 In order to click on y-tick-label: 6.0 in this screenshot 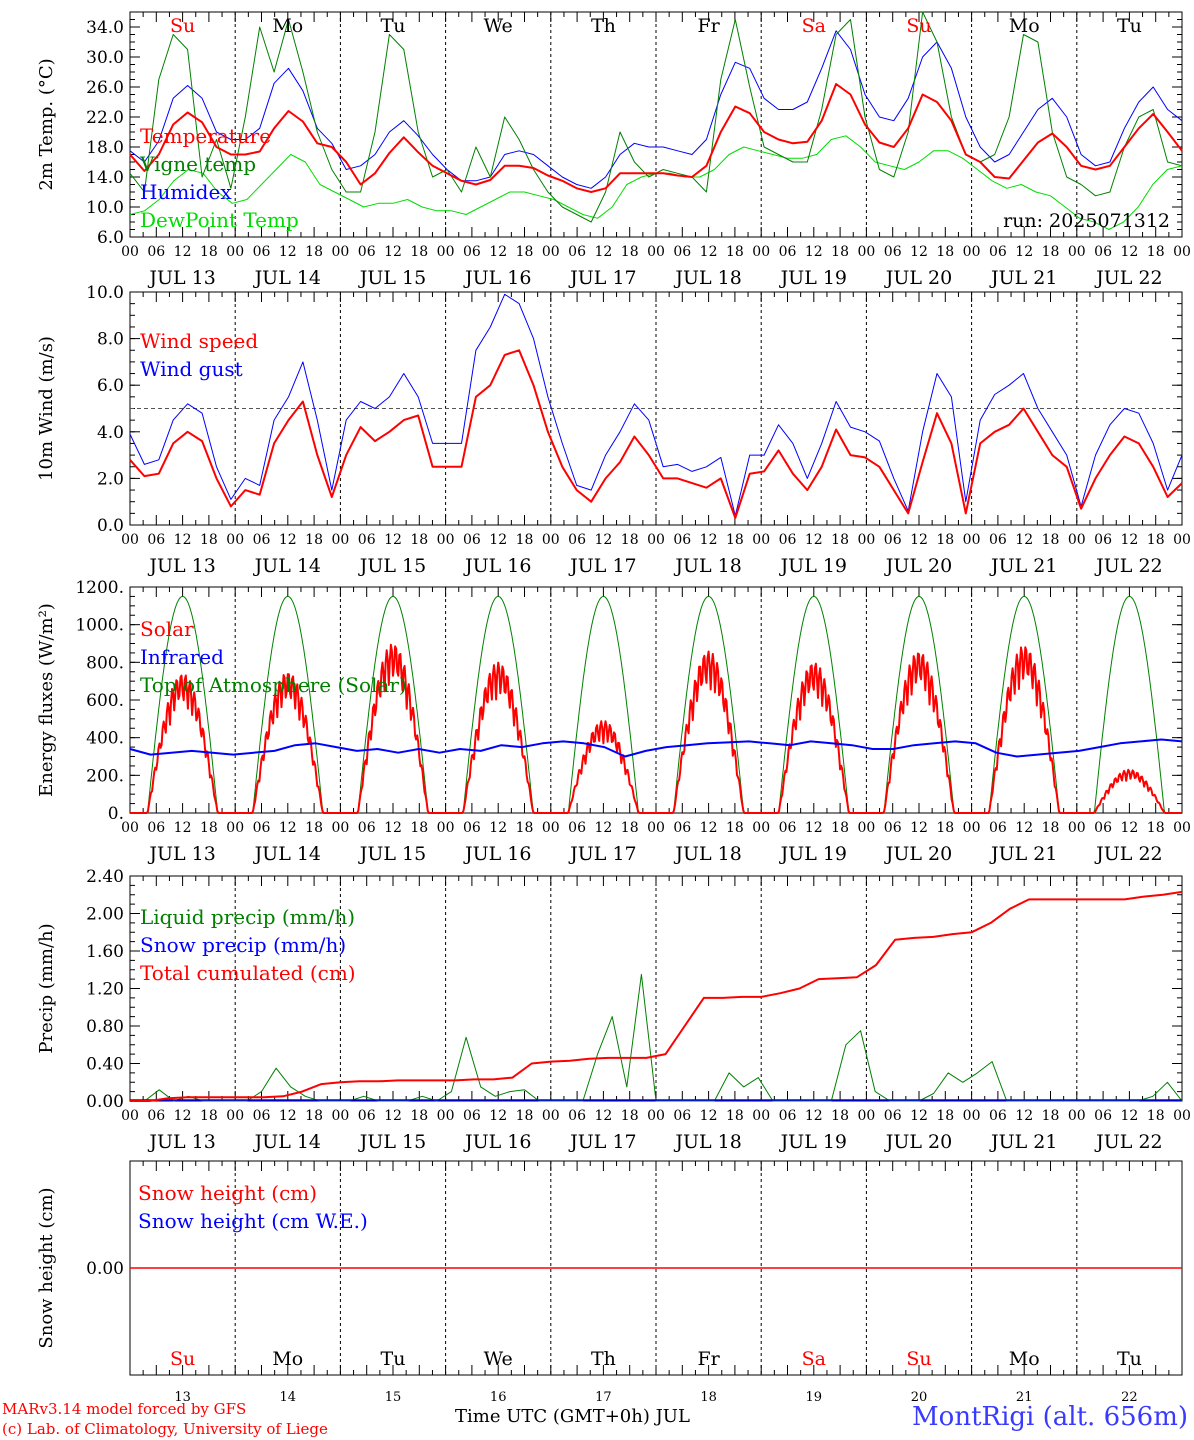, I will do `click(110, 386)`.